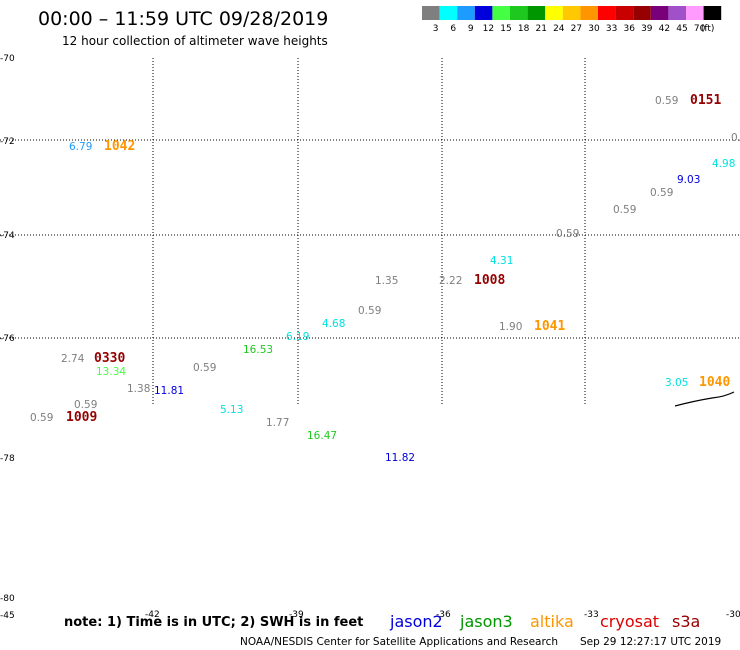 This screenshot has height=650, width=740. Describe the element at coordinates (322, 436) in the screenshot. I see `wave-height-value: 16.47` at that location.